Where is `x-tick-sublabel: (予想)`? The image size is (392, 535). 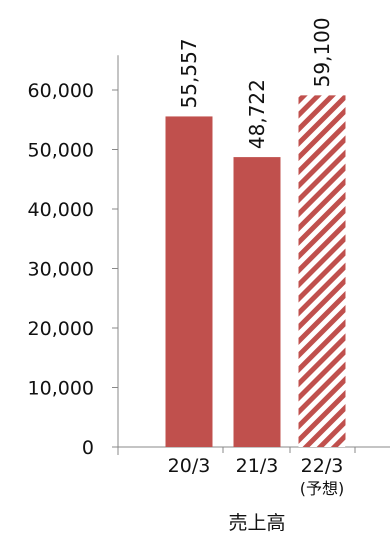 x-tick-sublabel: (予想) is located at coordinates (322, 488).